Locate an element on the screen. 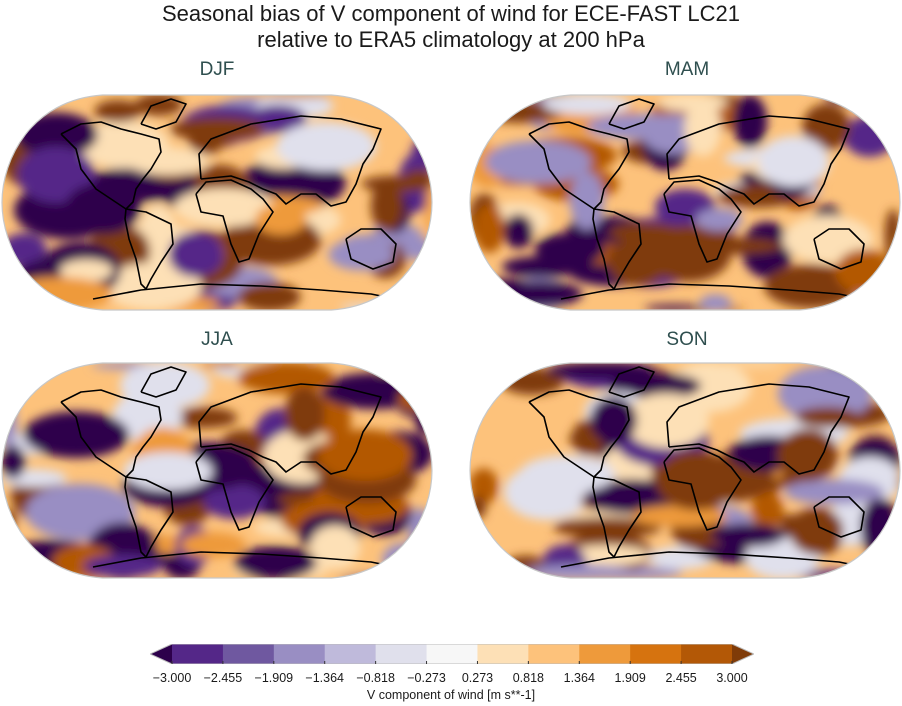 The width and height of the screenshot is (902, 706). colorbar-tick-label: −1.364 is located at coordinates (325, 678).